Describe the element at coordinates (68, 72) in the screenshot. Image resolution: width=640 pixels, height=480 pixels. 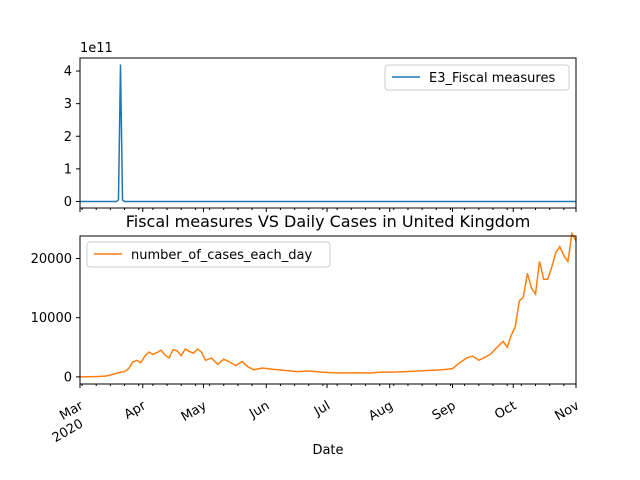
I see `top-y-tick-label: 4` at that location.